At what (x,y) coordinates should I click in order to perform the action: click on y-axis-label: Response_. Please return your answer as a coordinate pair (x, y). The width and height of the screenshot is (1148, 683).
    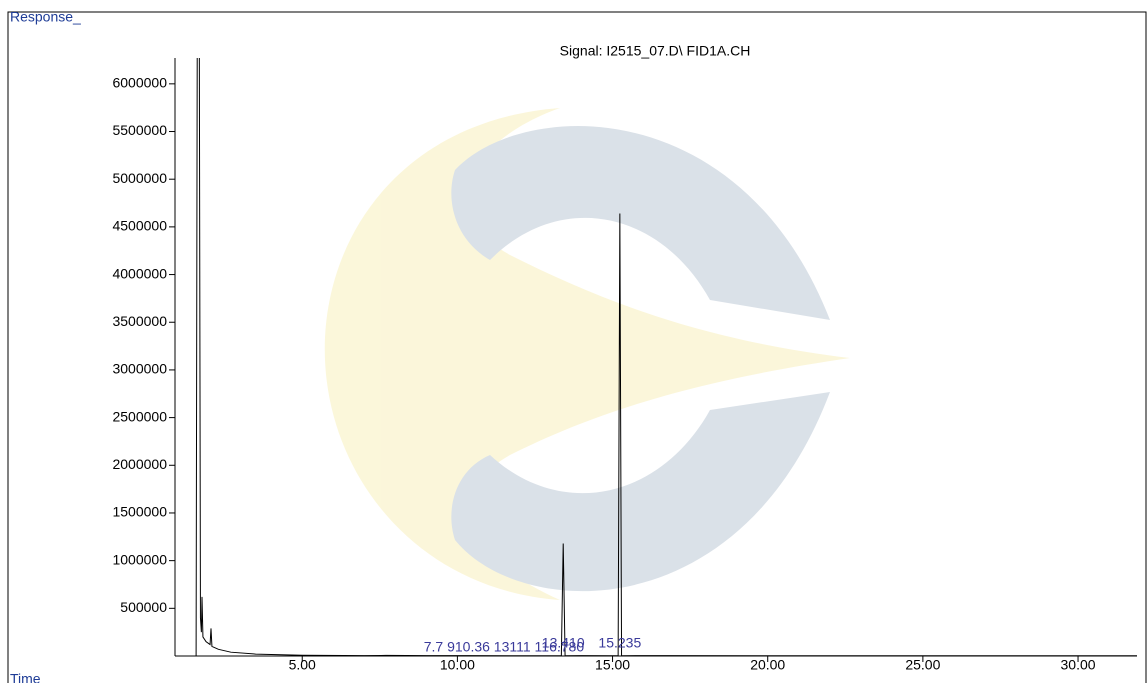
    Looking at the image, I should click on (45, 17).